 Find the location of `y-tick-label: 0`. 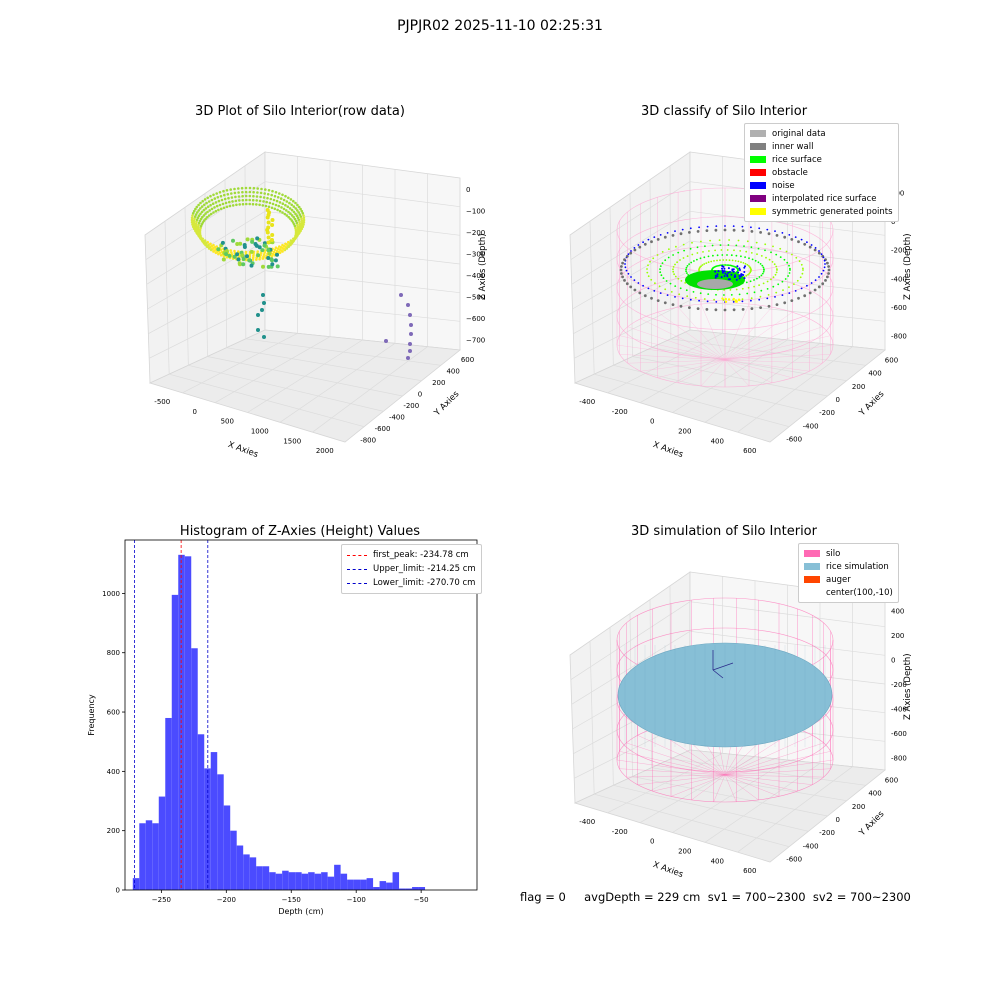

y-tick-label: 0 is located at coordinates (838, 400).